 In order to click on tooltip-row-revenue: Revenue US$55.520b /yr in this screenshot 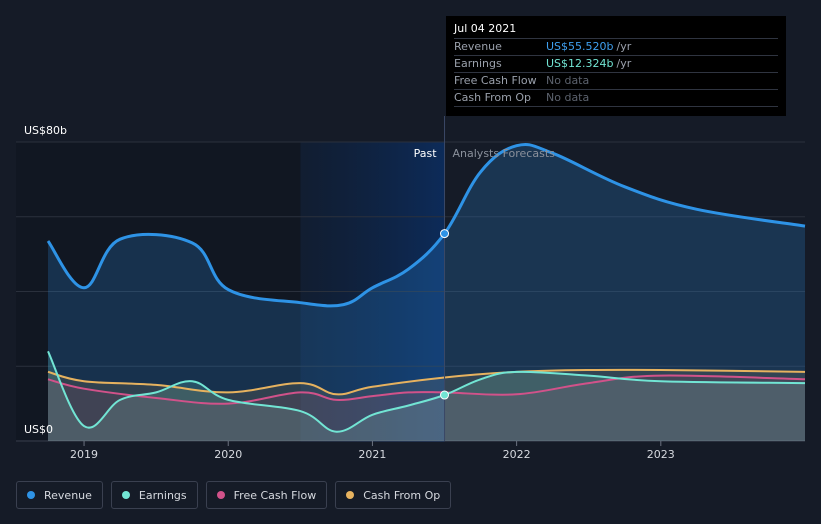, I will do `click(616, 46)`.